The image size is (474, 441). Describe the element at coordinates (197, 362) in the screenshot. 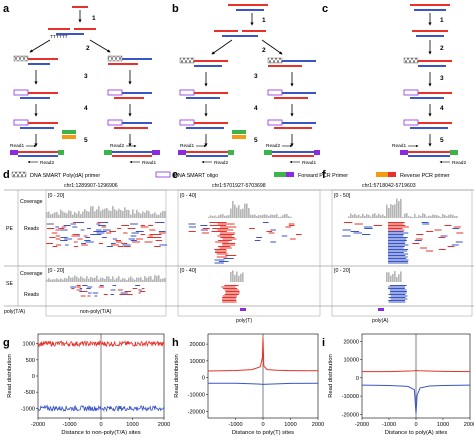

I see `y-tick-label: 10000` at that location.